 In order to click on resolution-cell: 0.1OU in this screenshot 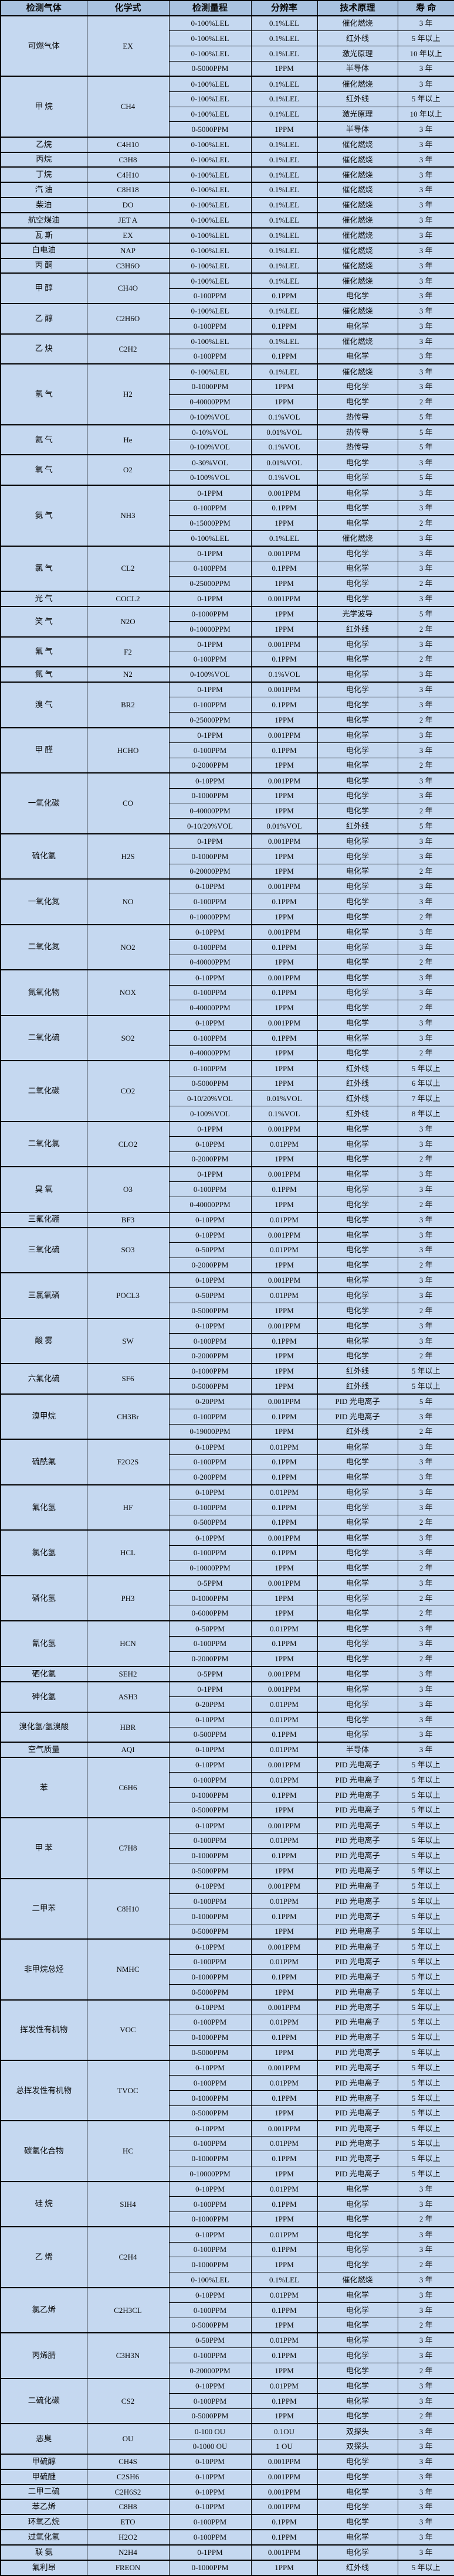, I will do `click(284, 2431)`.